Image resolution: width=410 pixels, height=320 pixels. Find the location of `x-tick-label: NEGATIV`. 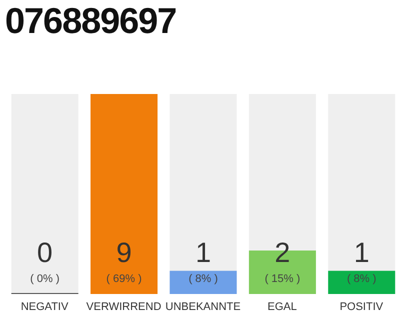

x-tick-label: NEGATIV is located at coordinates (44, 306).